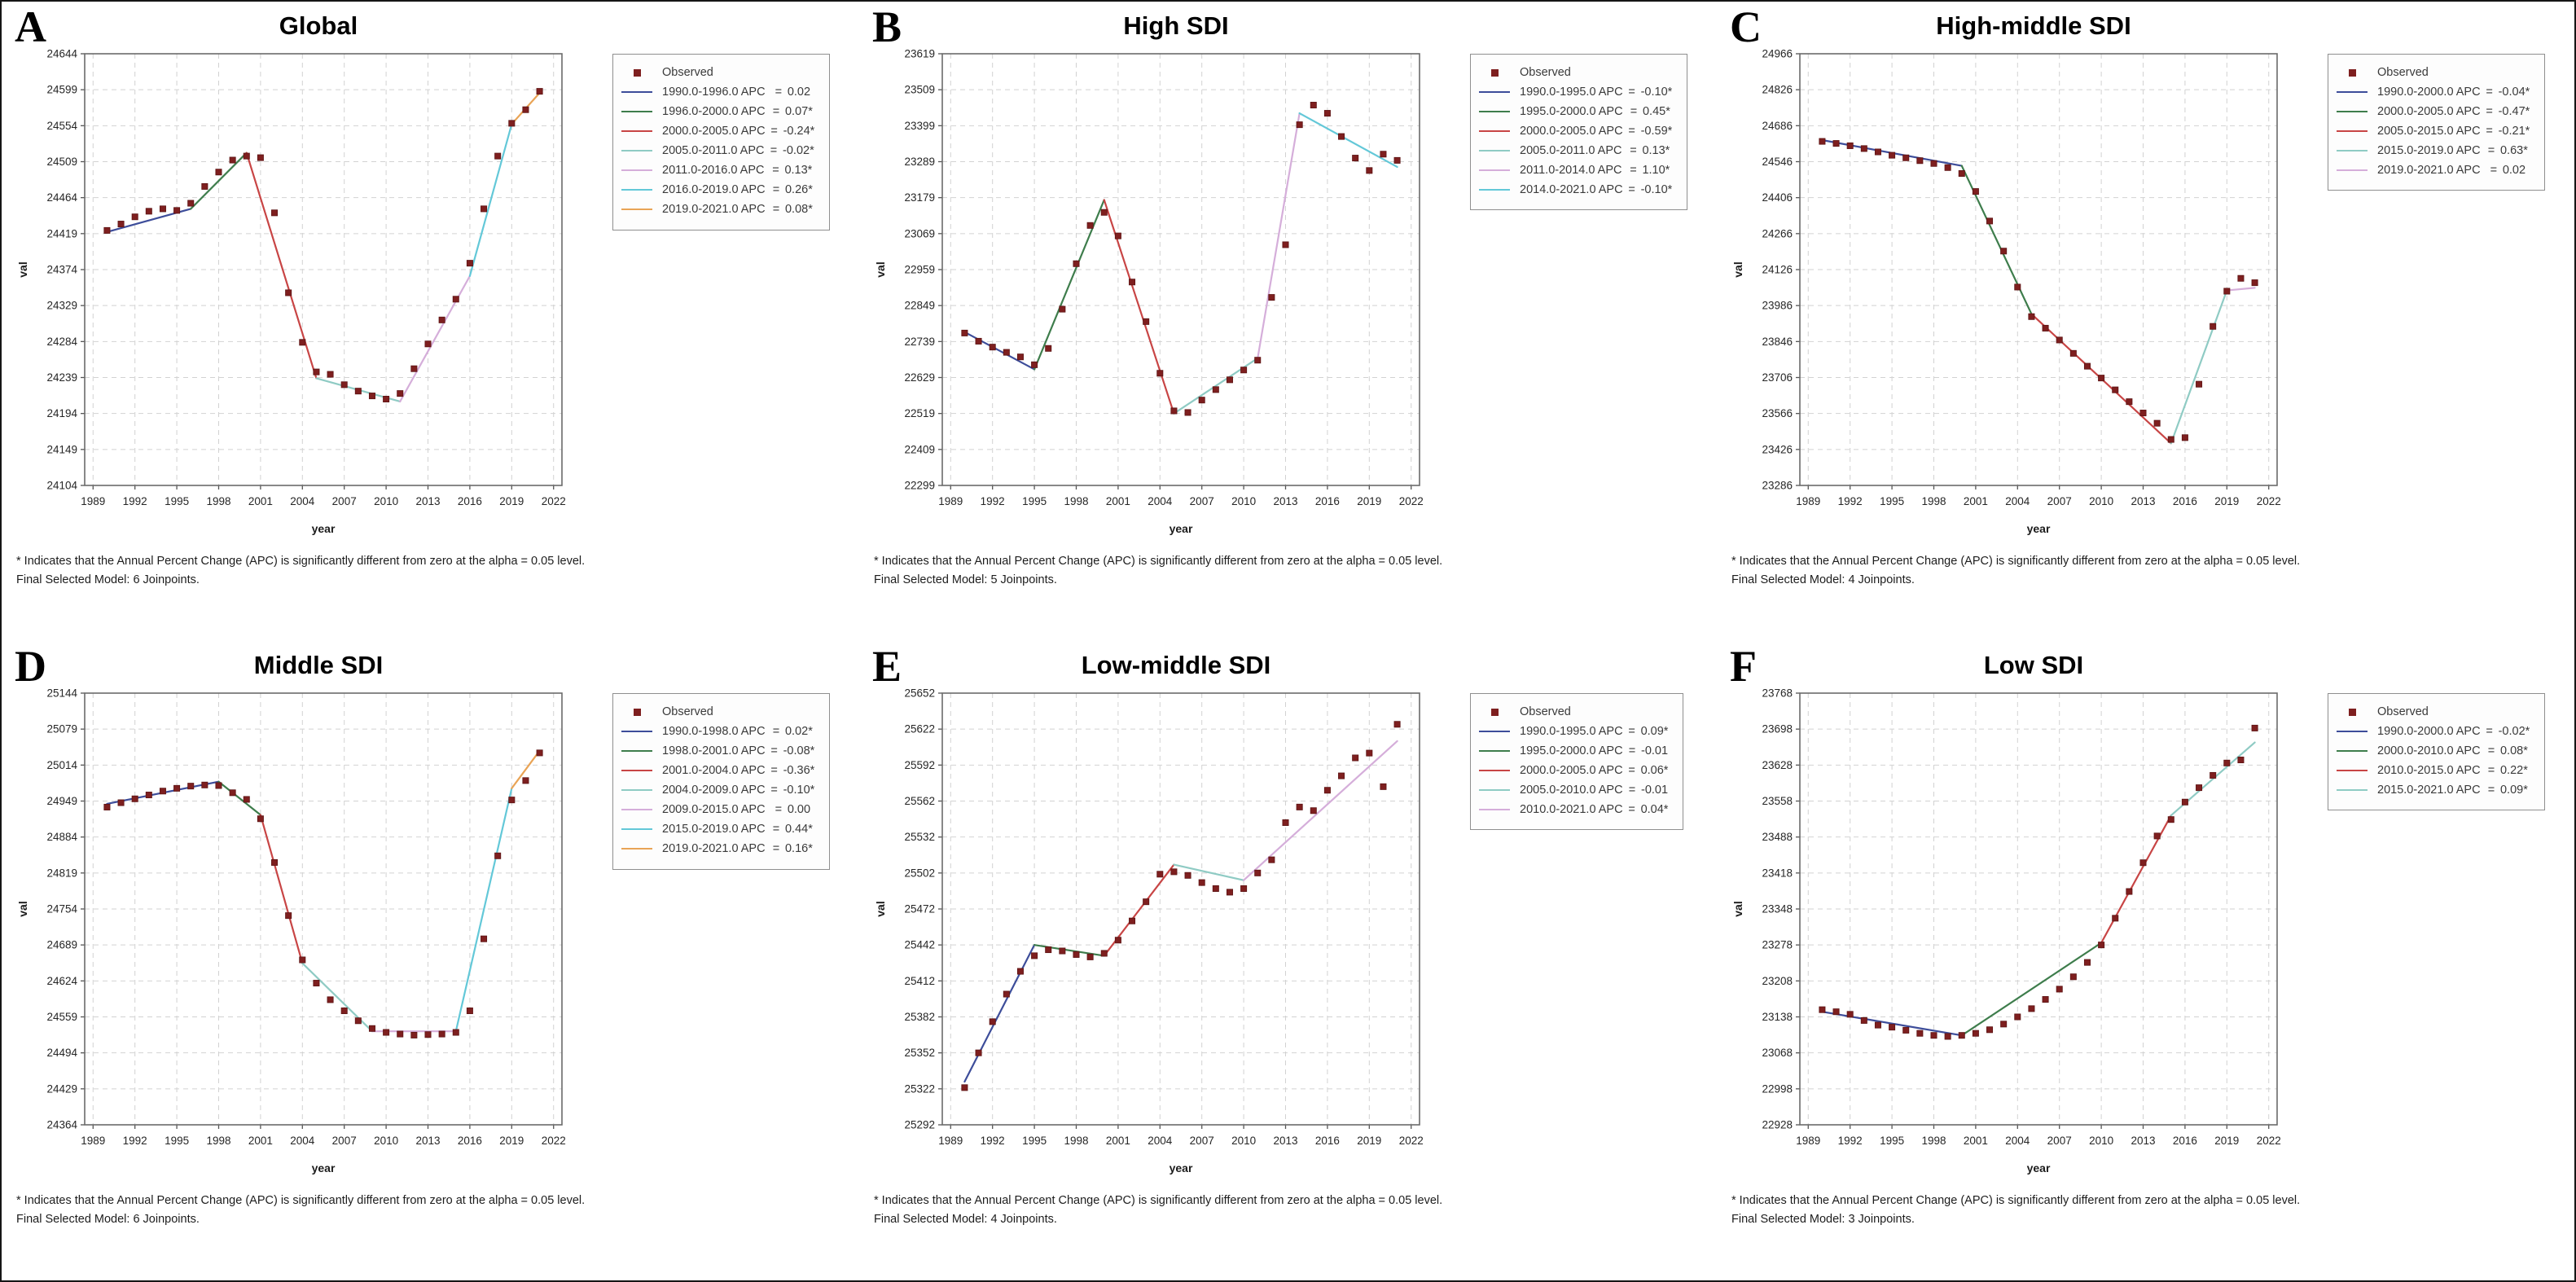 The height and width of the screenshot is (1282, 2576). I want to click on y-tick-label: 25472, so click(919, 909).